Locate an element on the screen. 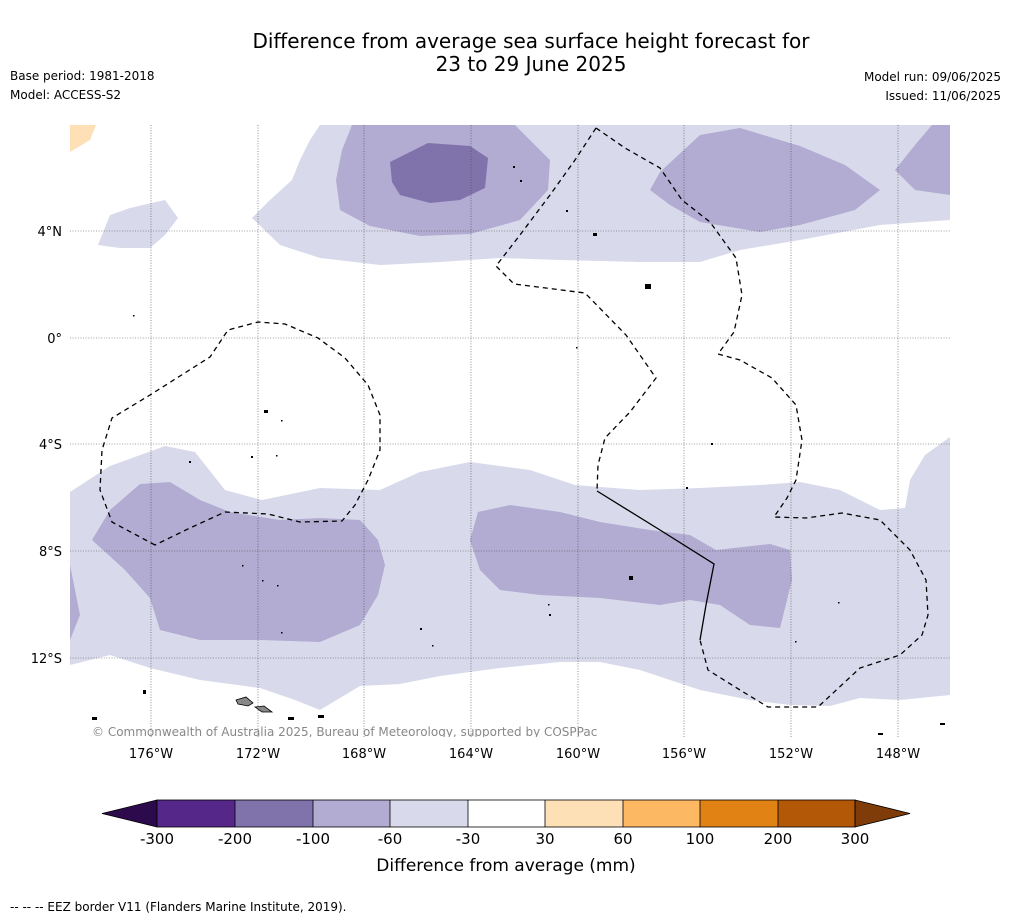  model-name: Model: ACCESS-S2 is located at coordinates (66, 95).